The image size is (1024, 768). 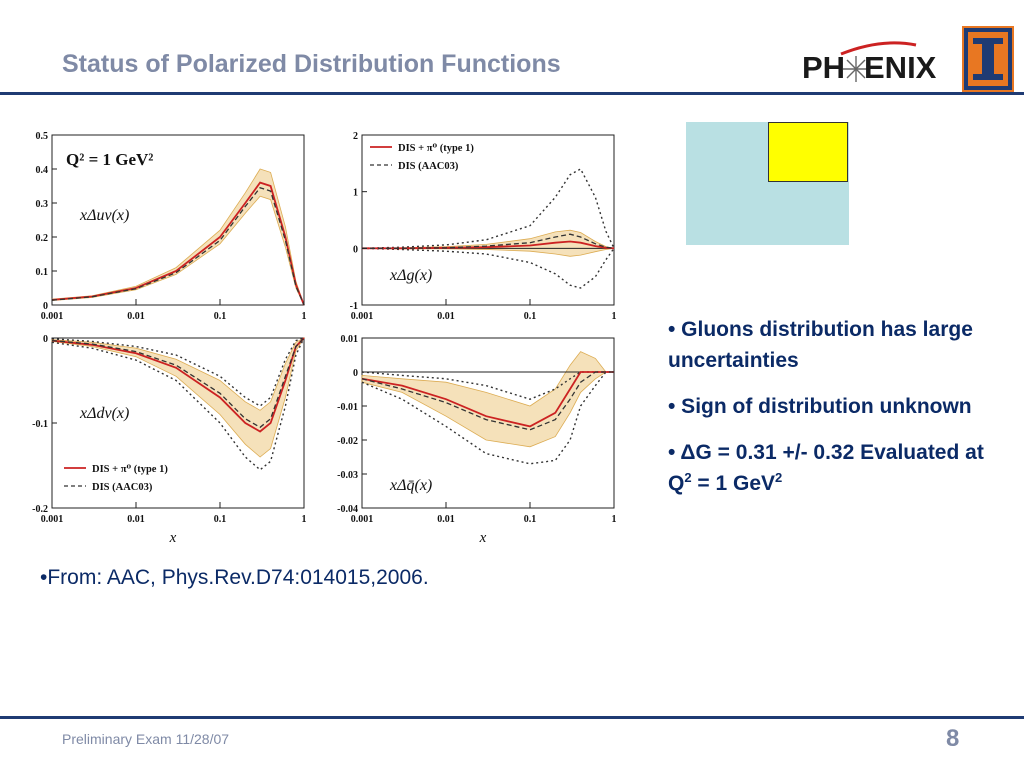 What do you see at coordinates (104, 215) in the screenshot?
I see `panel-label: xΔuv(x)` at bounding box center [104, 215].